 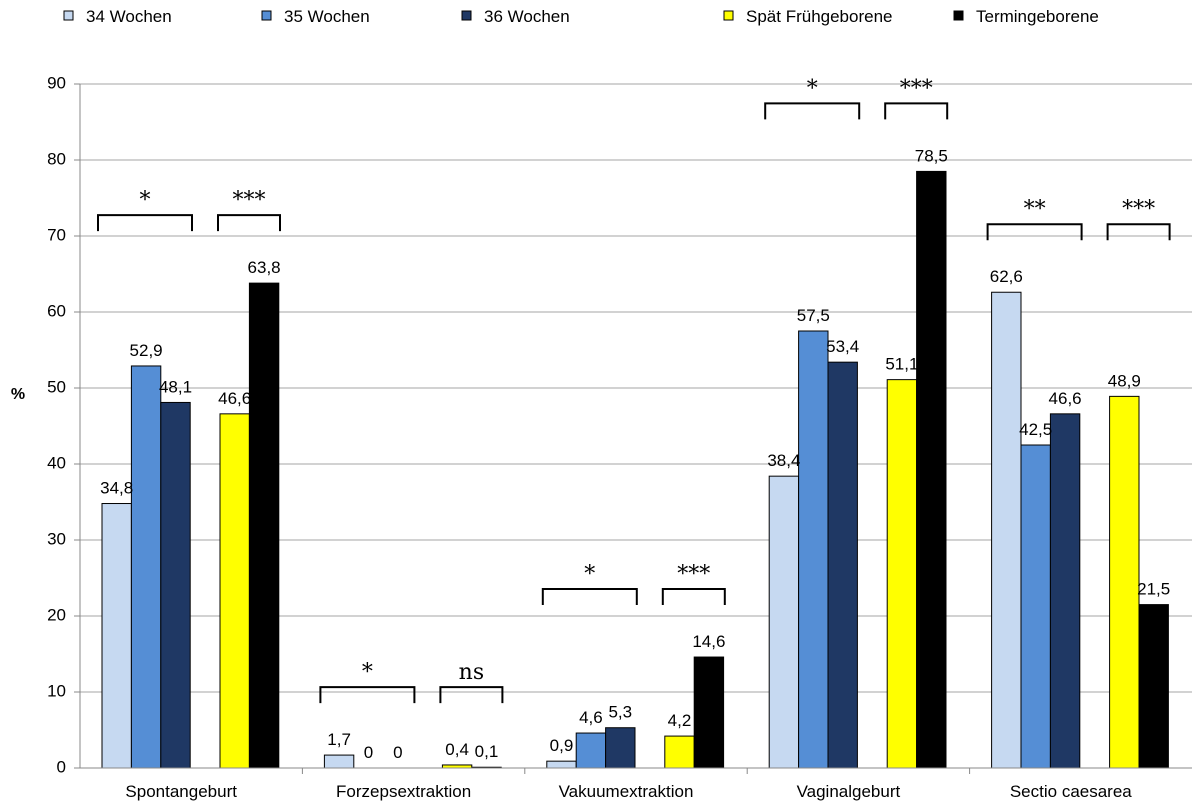 What do you see at coordinates (339, 739) in the screenshot?
I see `data-label: 1,7` at bounding box center [339, 739].